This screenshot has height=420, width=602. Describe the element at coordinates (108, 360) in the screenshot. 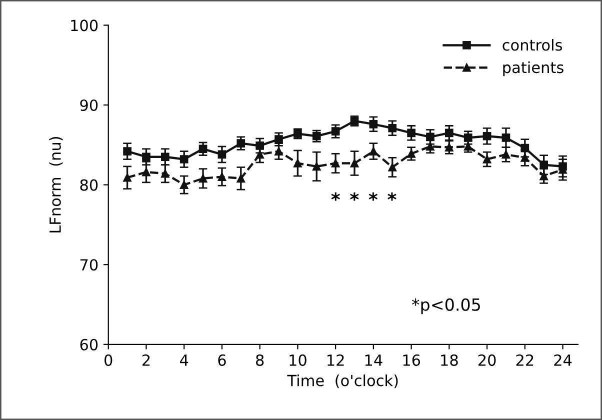

I see `x-tick-label: 0` at that location.